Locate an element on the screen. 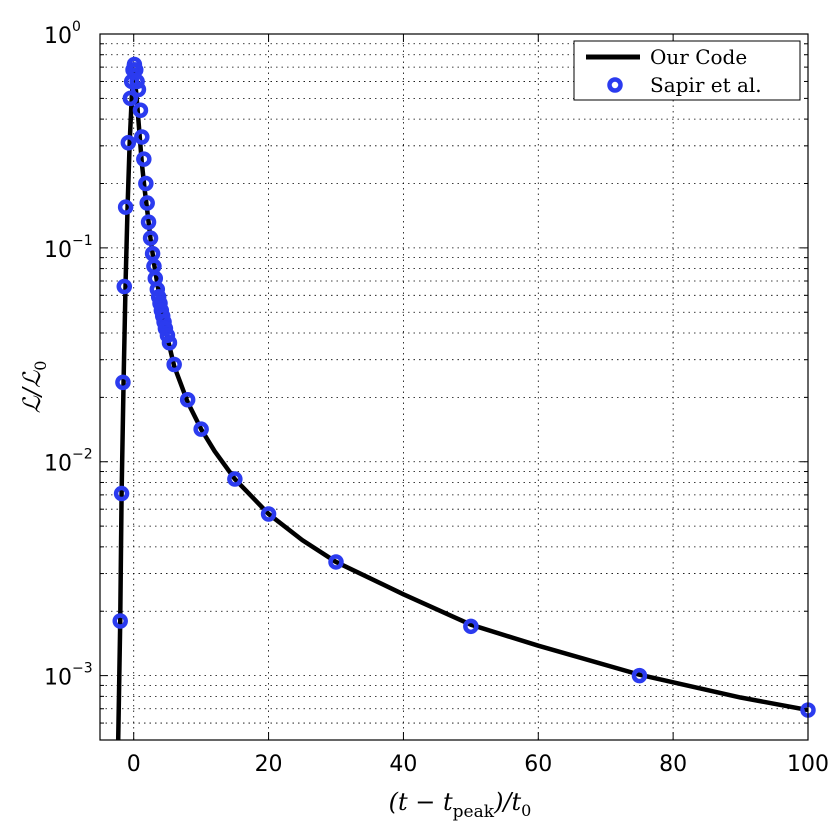 The width and height of the screenshot is (830, 832). x-tick-label: 40 is located at coordinates (403, 764).